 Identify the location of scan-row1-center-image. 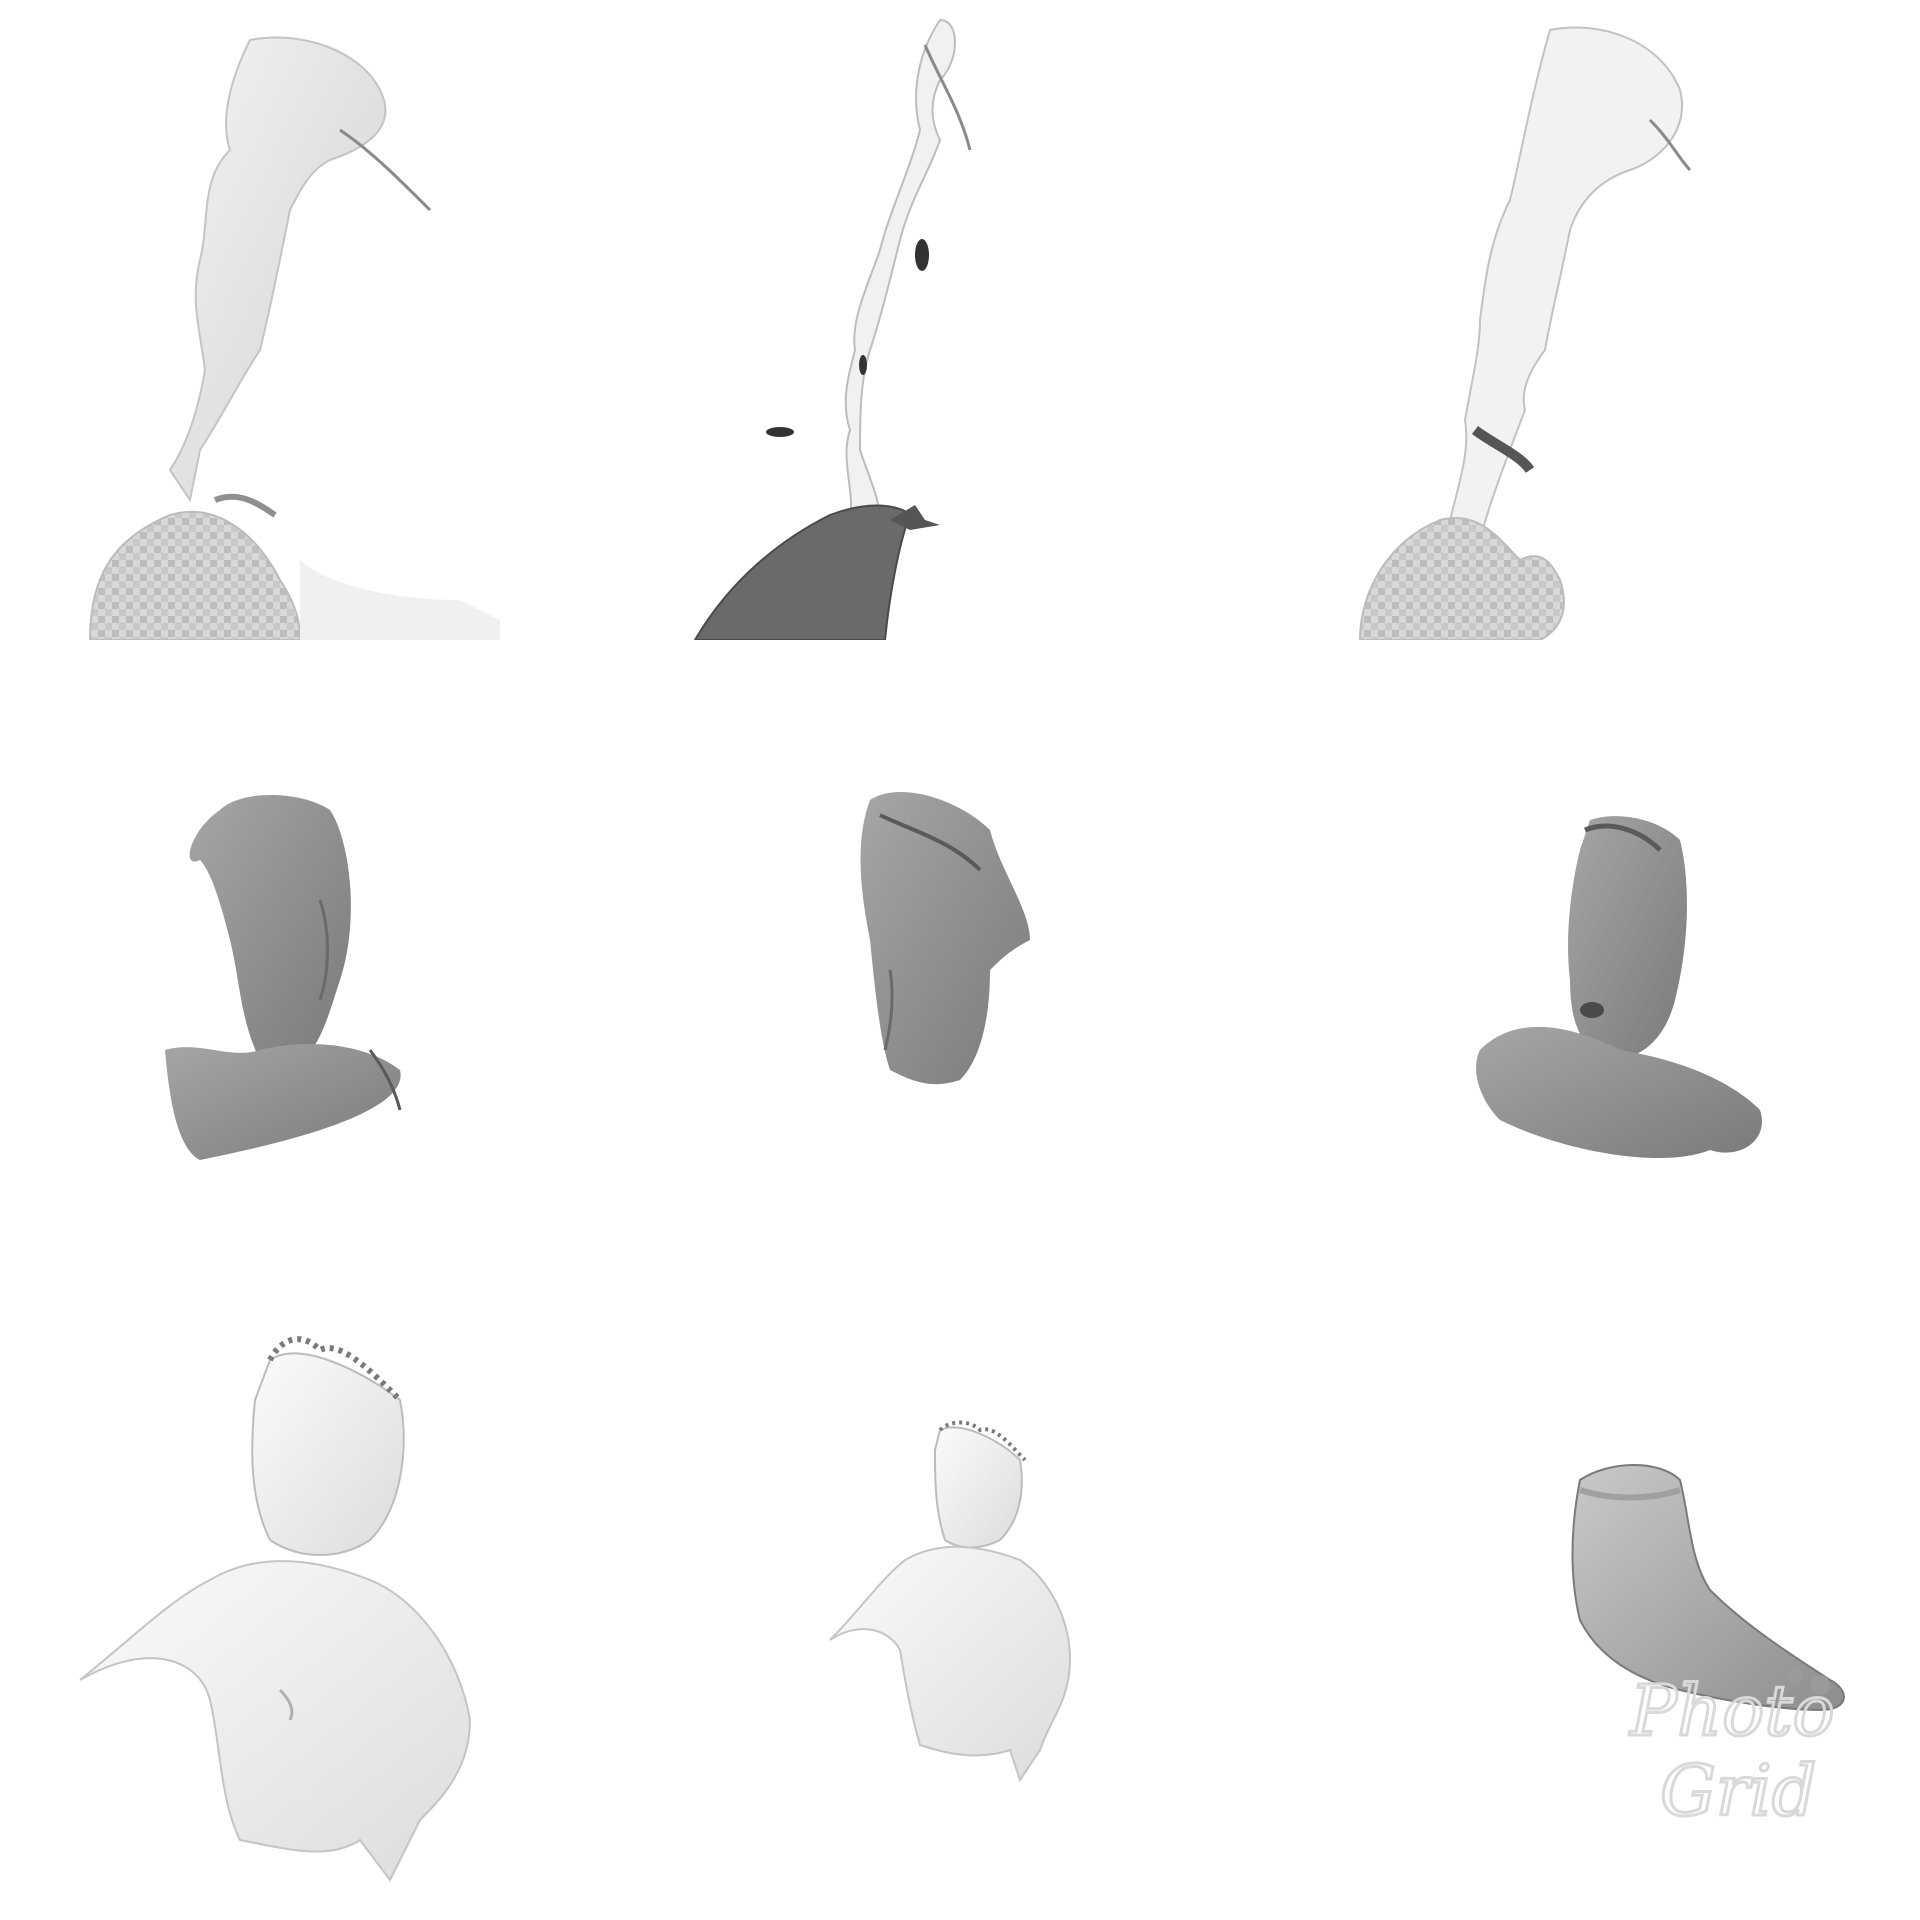
(832, 329).